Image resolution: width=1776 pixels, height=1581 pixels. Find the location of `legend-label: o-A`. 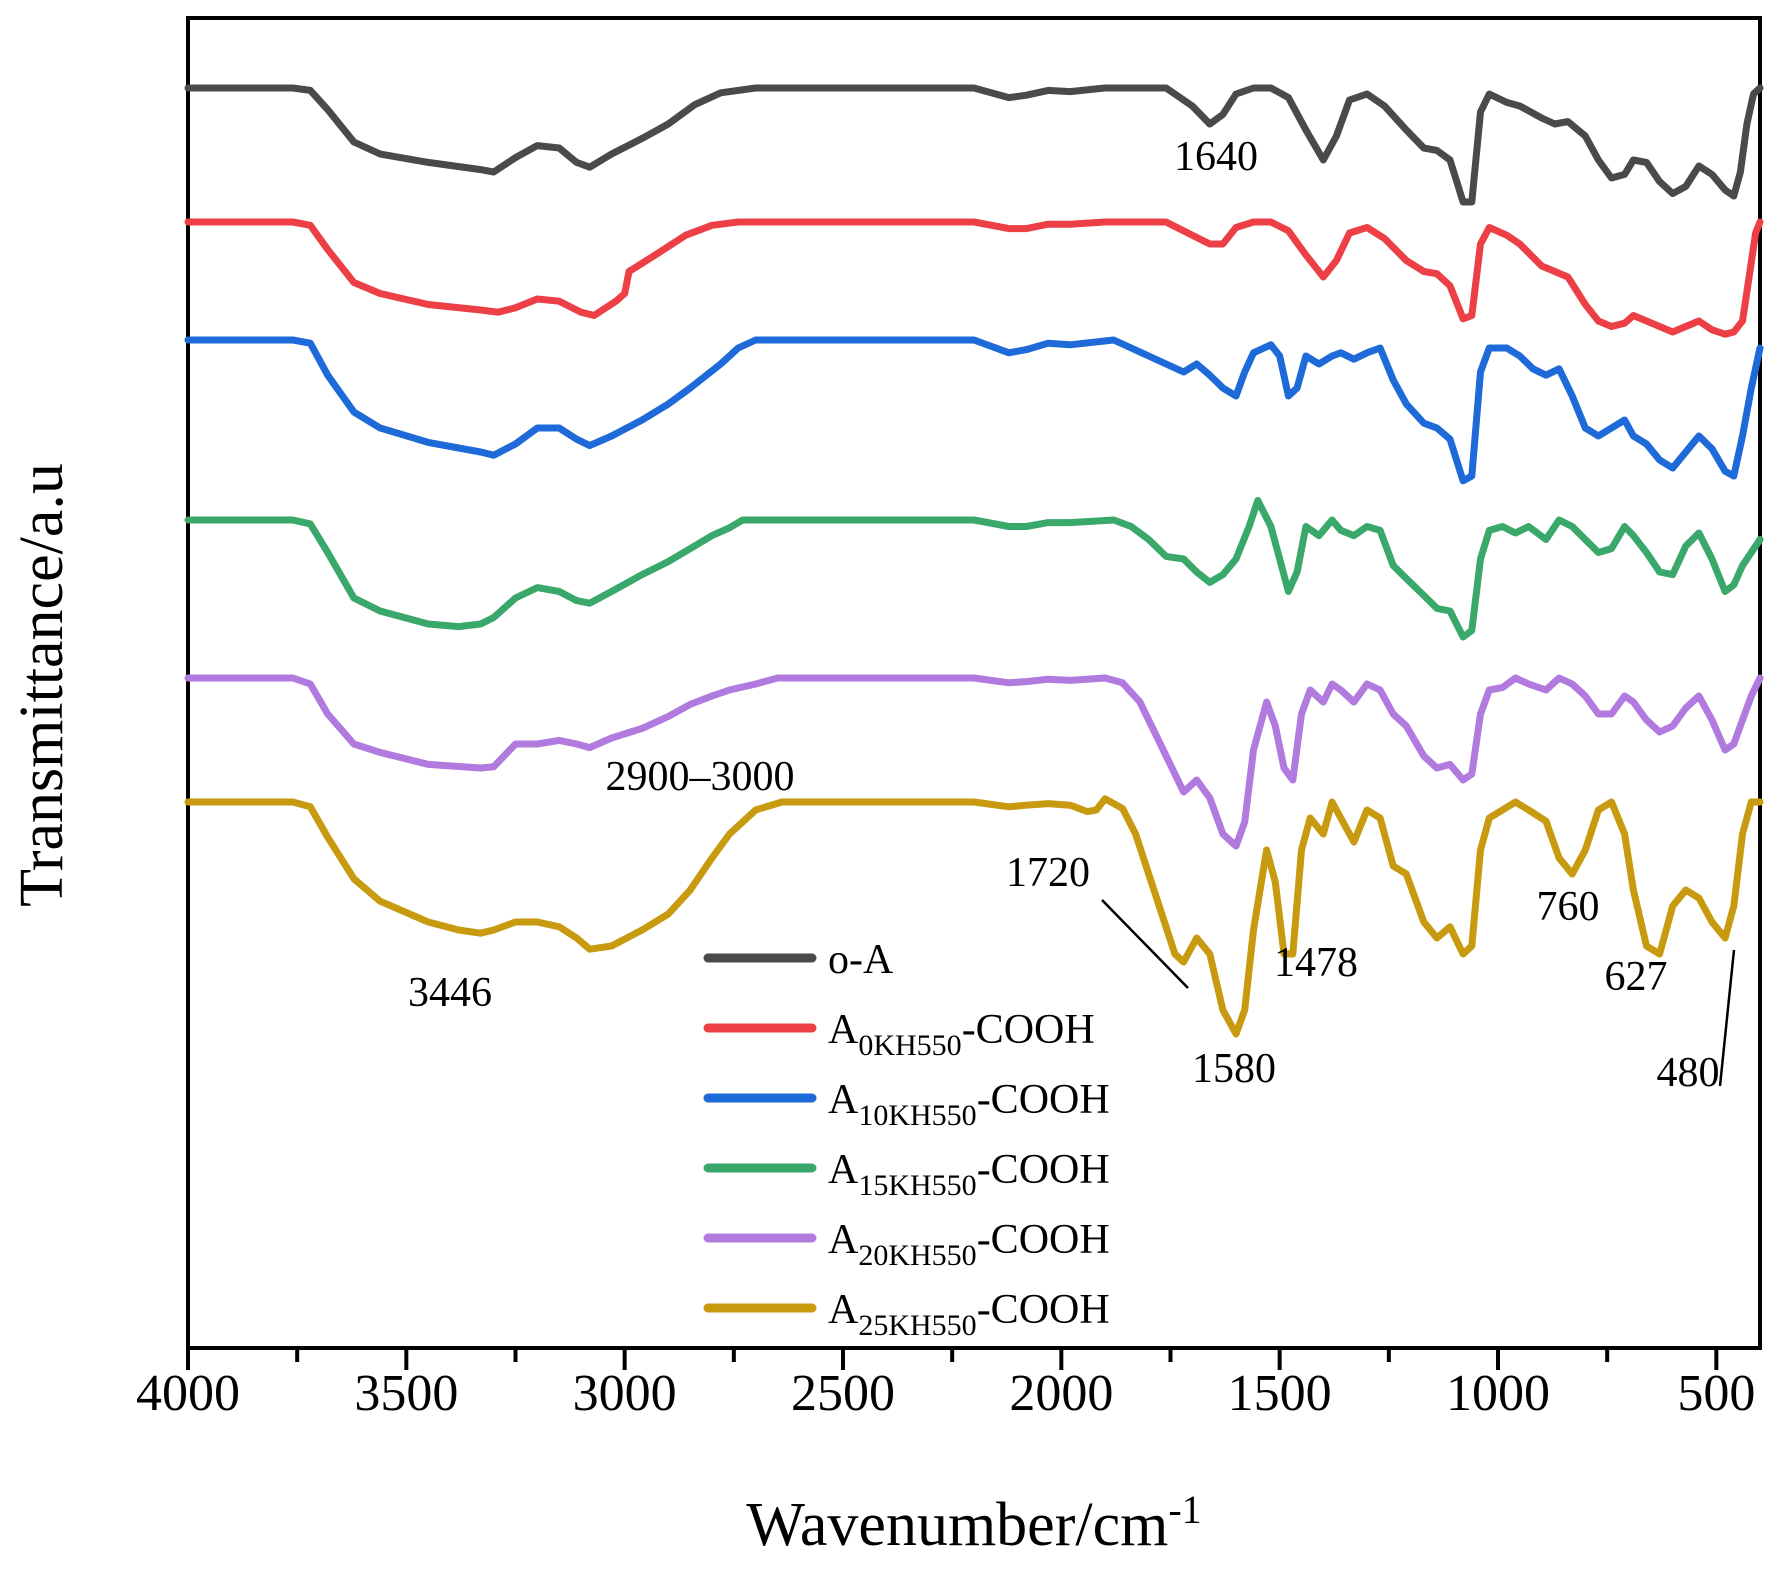

legend-label: o-A is located at coordinates (861, 960).